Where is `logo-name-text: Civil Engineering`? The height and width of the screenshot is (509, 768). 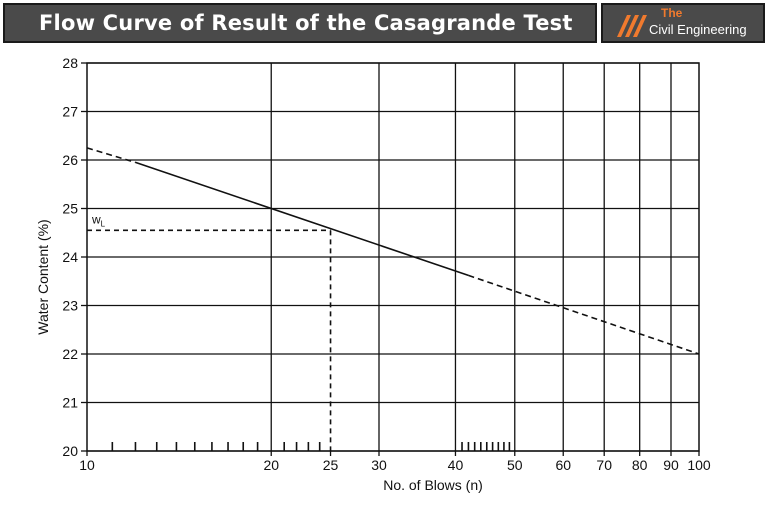
logo-name-text: Civil Engineering is located at coordinates (698, 29).